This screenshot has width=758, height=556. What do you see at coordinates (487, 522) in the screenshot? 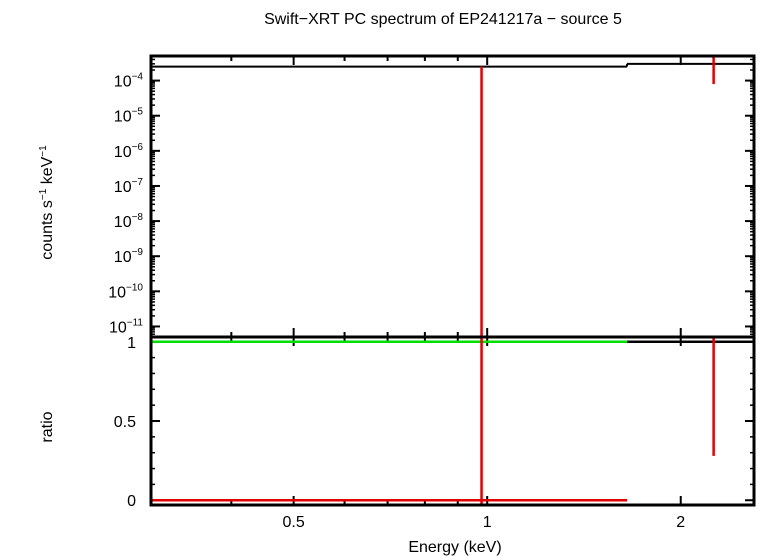
I see `x-tick-label: 1` at bounding box center [487, 522].